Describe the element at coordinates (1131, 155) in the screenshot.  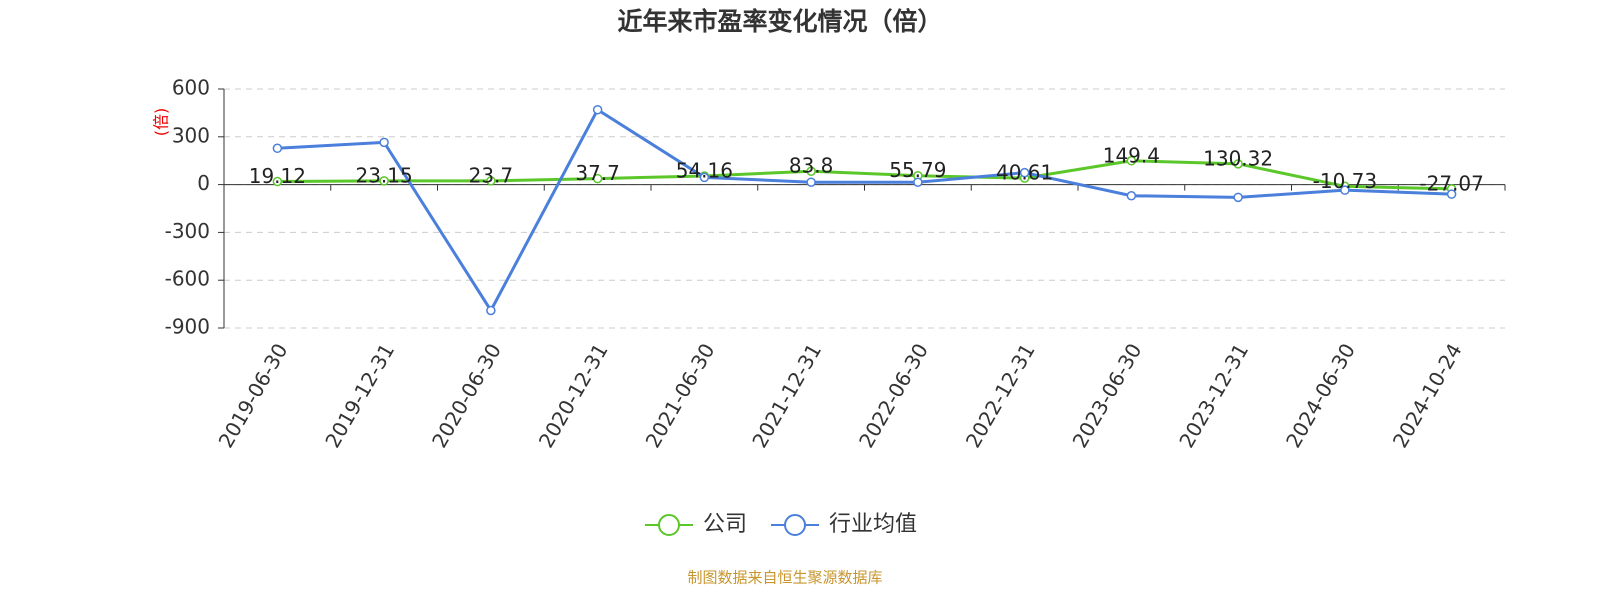
I see `data-label: 149.4` at that location.